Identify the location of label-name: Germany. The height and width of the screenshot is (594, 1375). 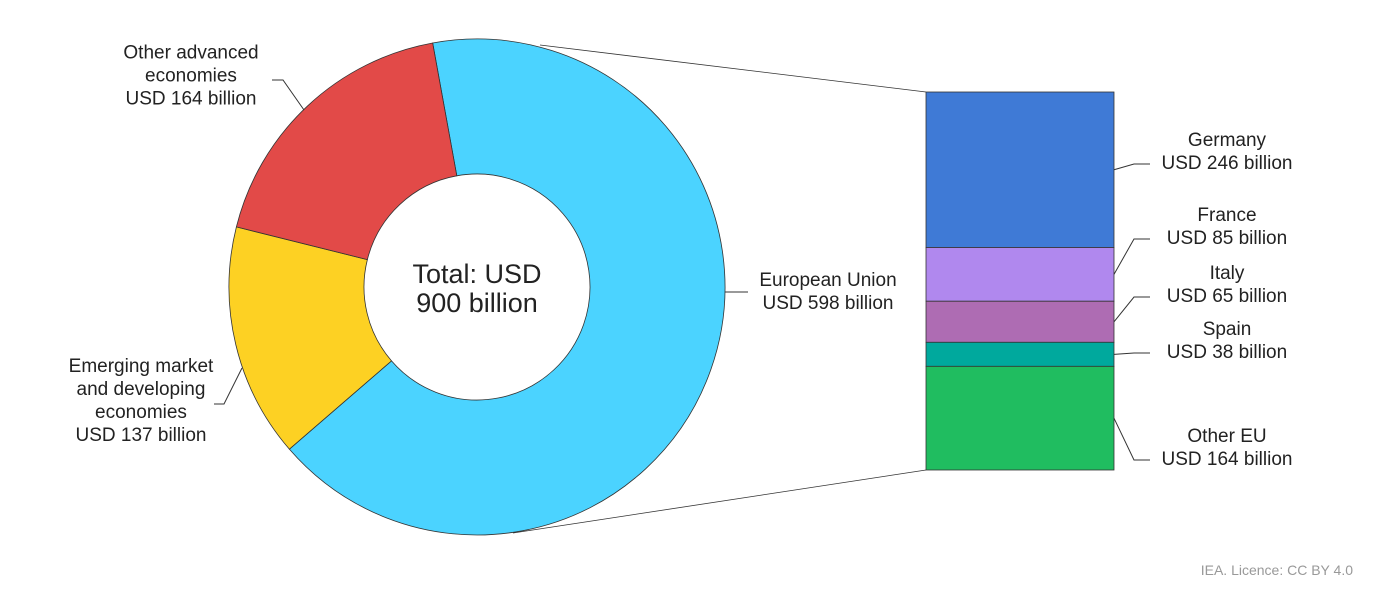
(1227, 140).